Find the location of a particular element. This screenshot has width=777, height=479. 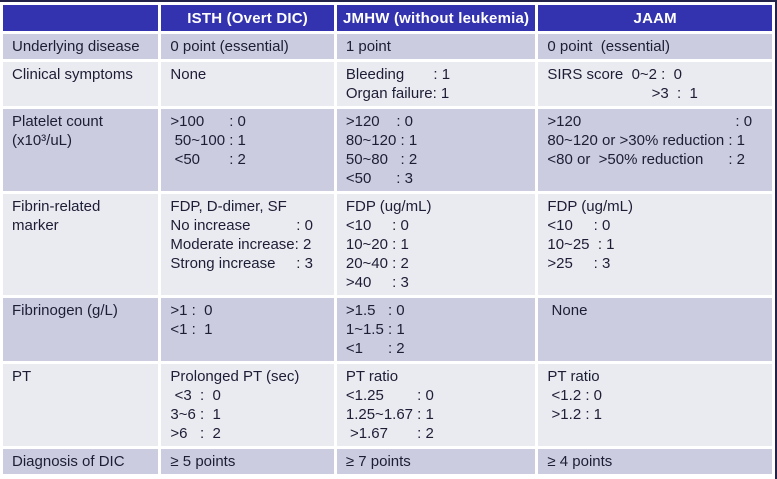

cell-isth: >100 : 0 50~100 : 1 <50 : 2 is located at coordinates (247, 150).